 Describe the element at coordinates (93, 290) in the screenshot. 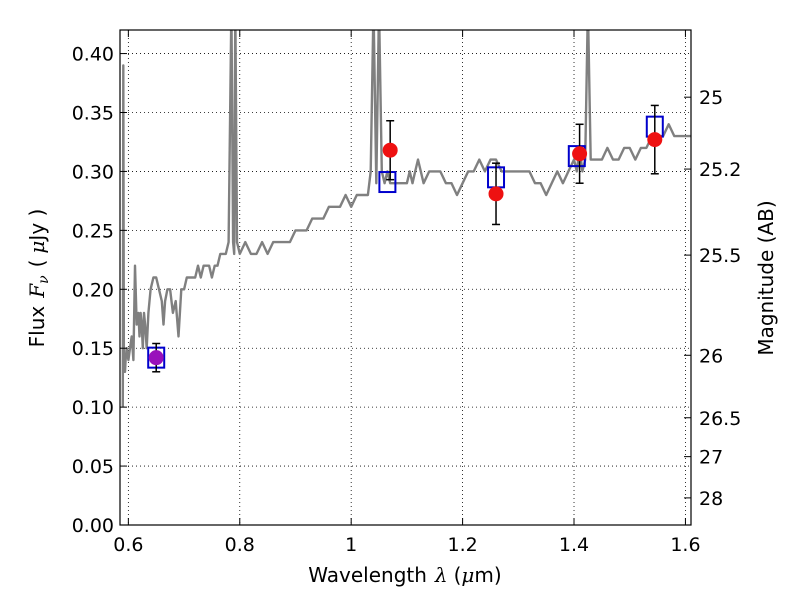

I see `y-tick-label: 0.20` at that location.